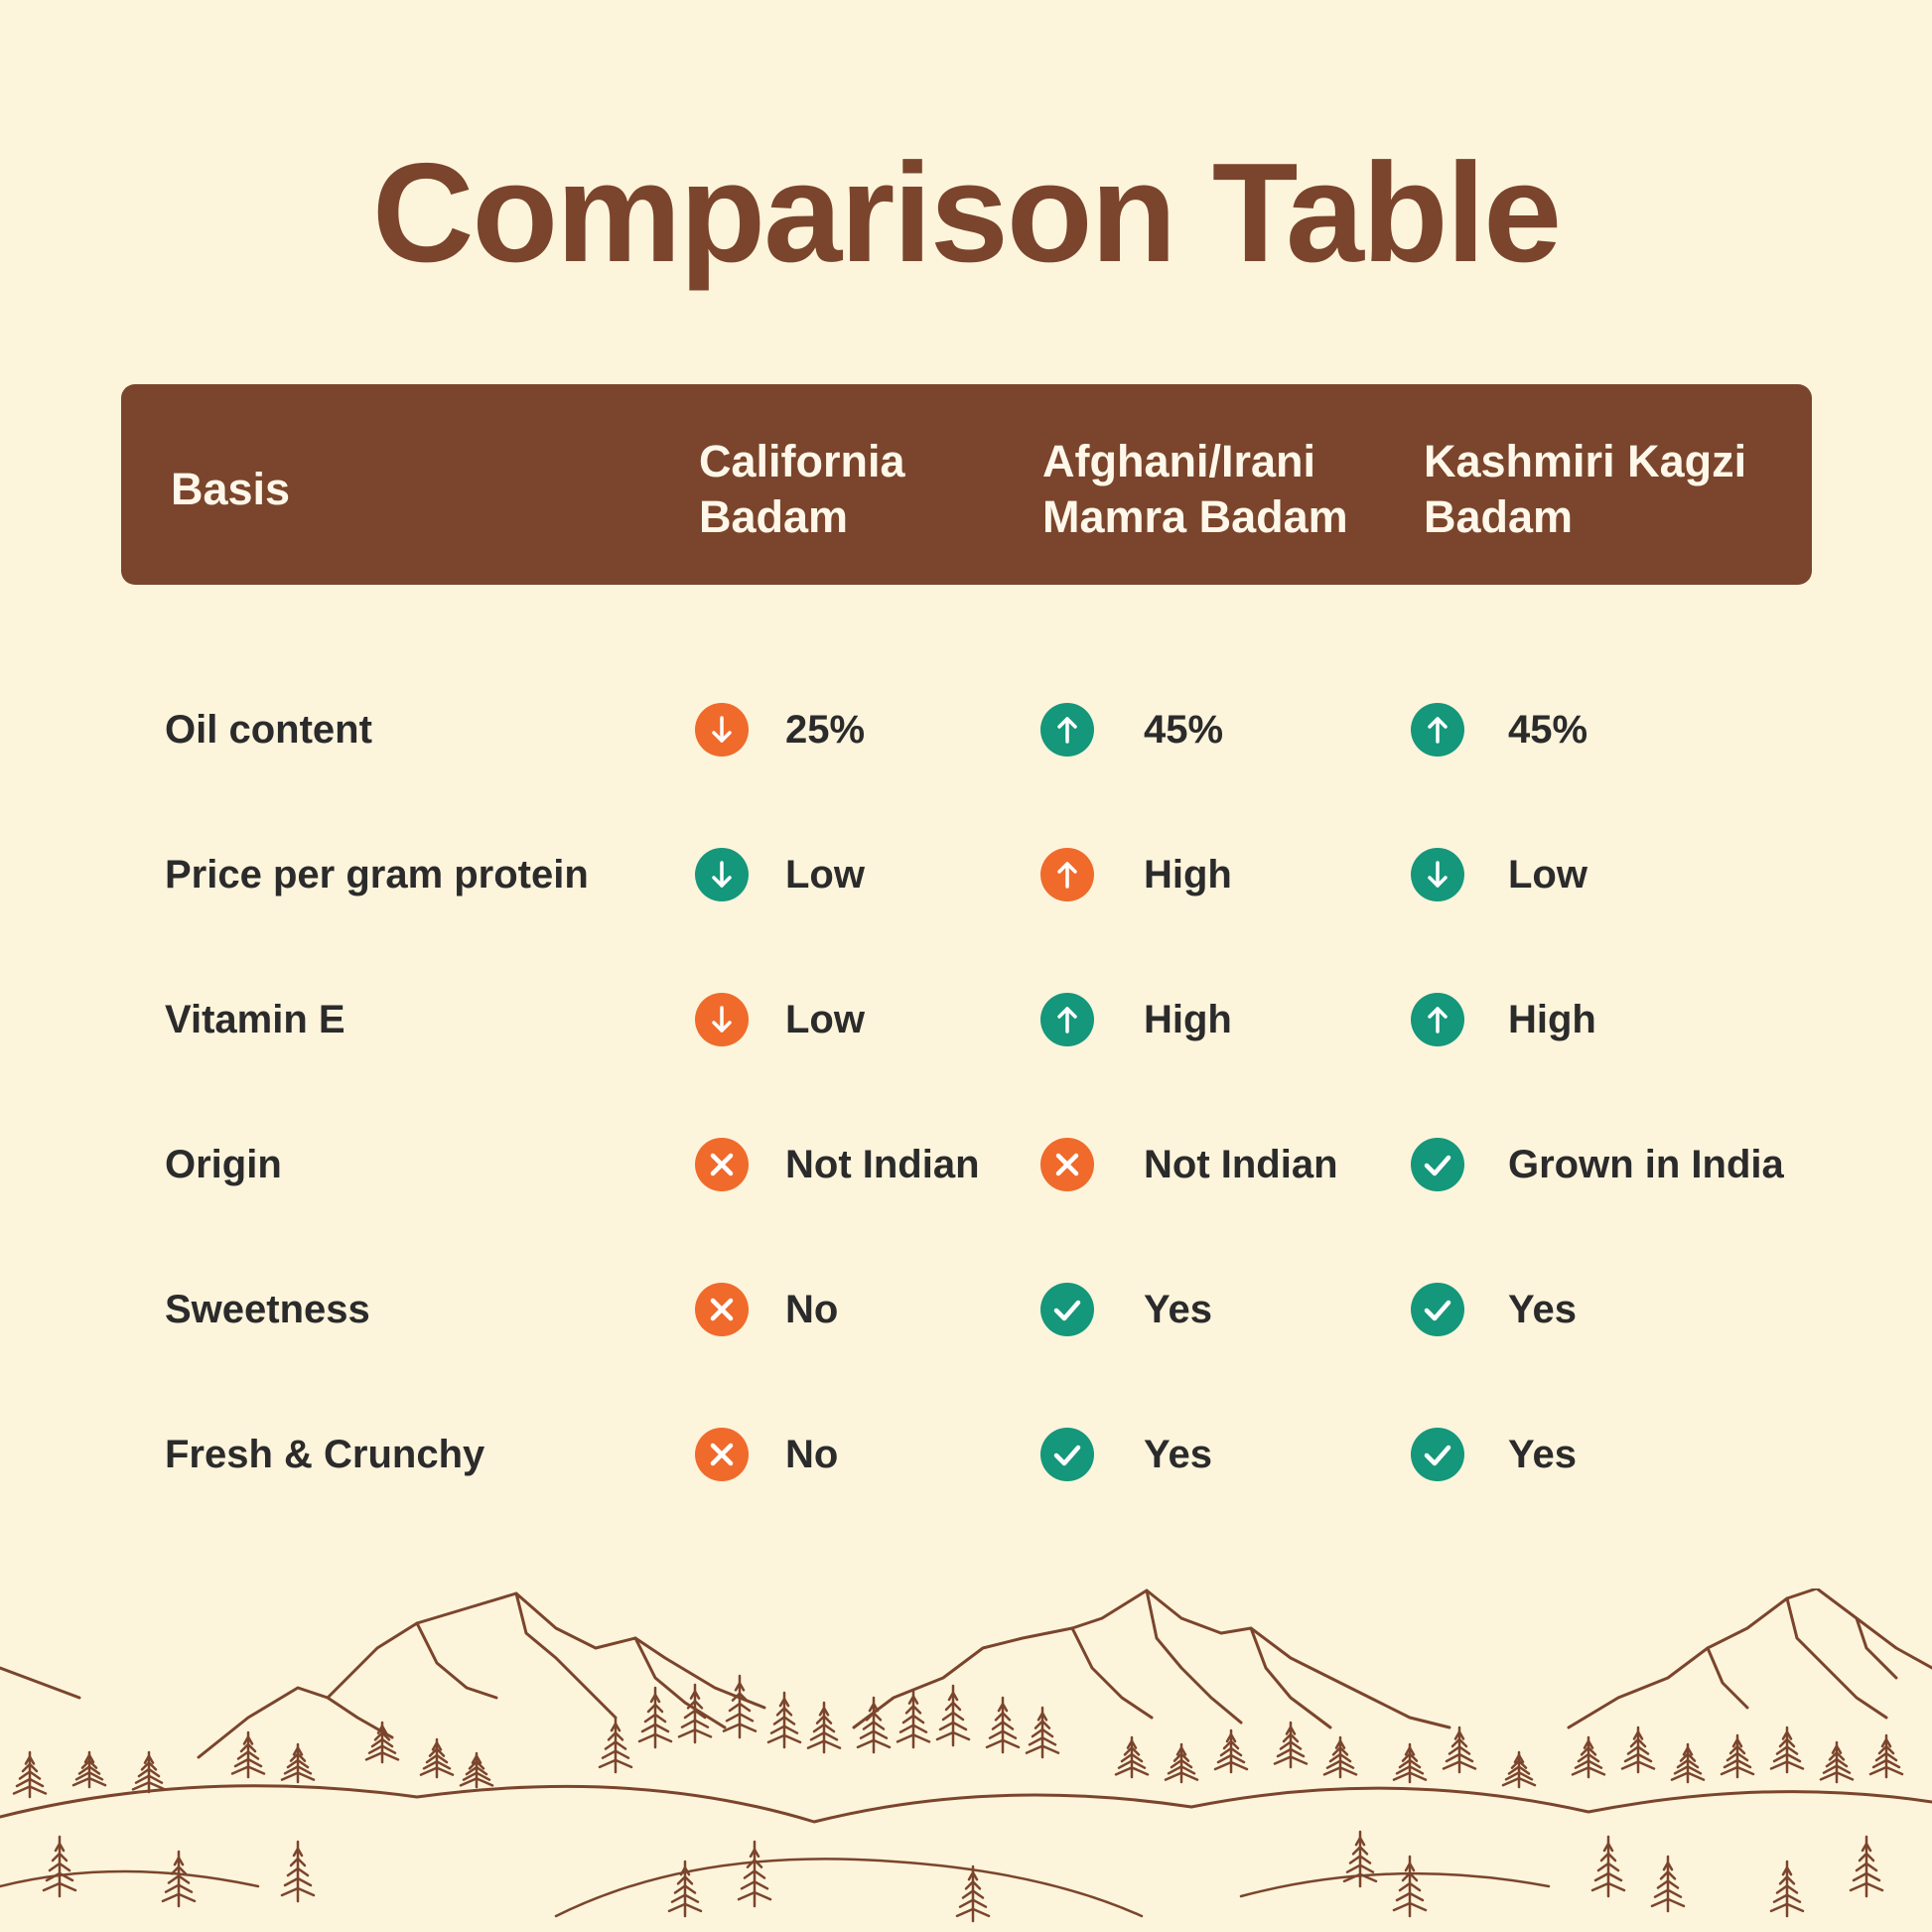 Image resolution: width=1932 pixels, height=1932 pixels. I want to click on header-col-line2: Mamra Badam, so click(1195, 516).